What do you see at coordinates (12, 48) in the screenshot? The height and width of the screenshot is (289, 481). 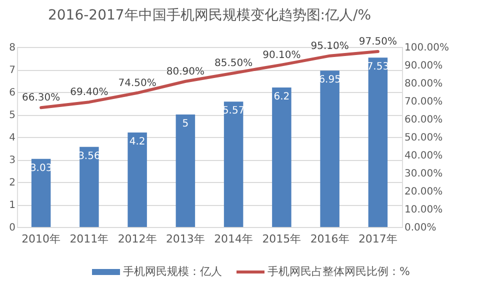 I see `y-tick-label: 8` at bounding box center [12, 48].